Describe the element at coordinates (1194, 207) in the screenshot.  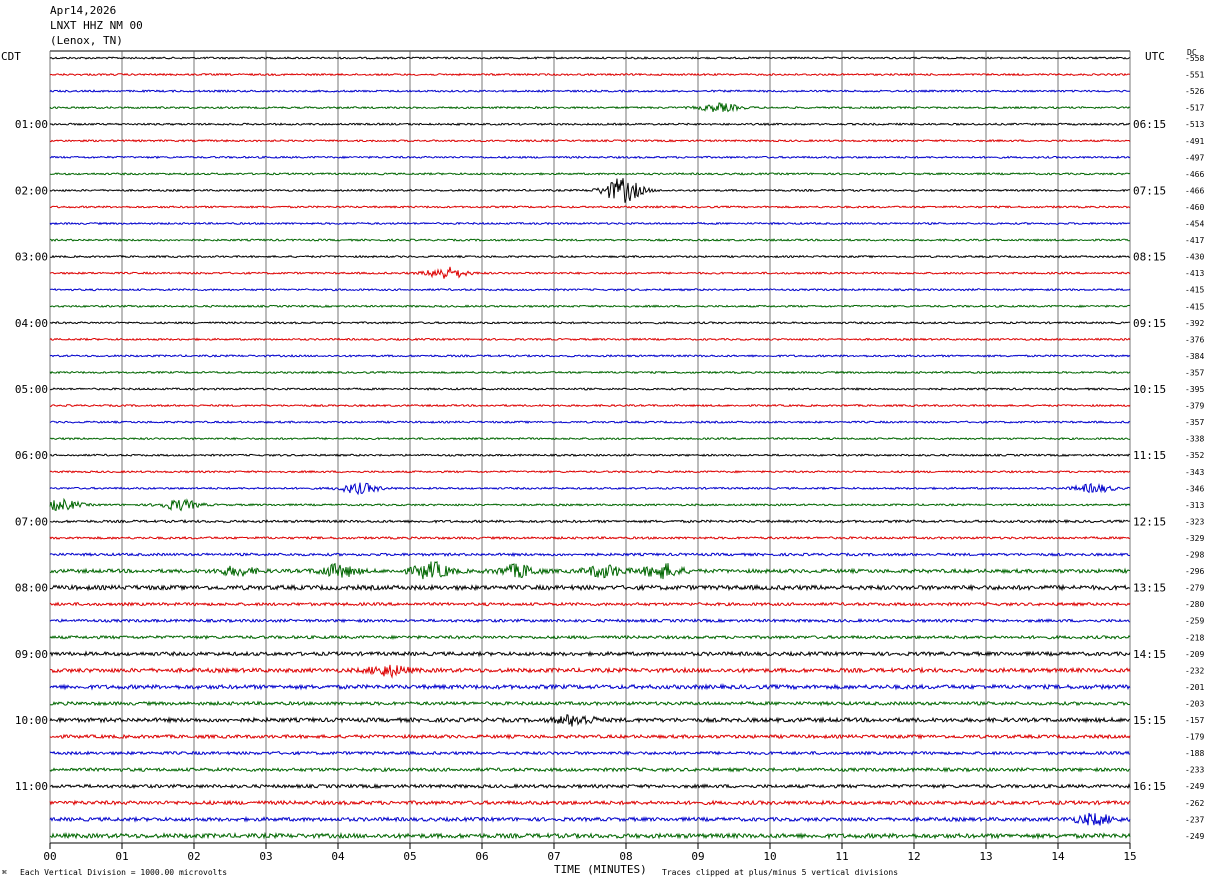
I see `dc-offset-value: -460` at that location.